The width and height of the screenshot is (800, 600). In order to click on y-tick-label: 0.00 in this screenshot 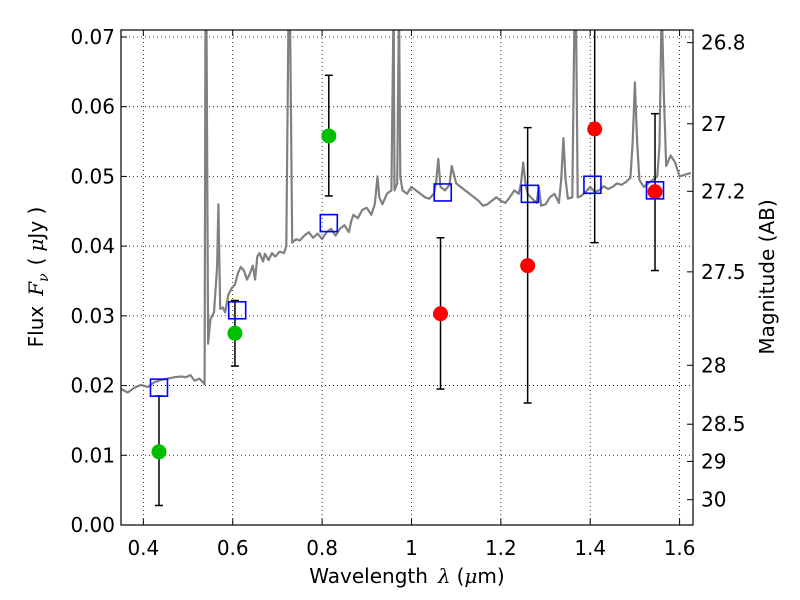, I will do `click(92, 525)`.